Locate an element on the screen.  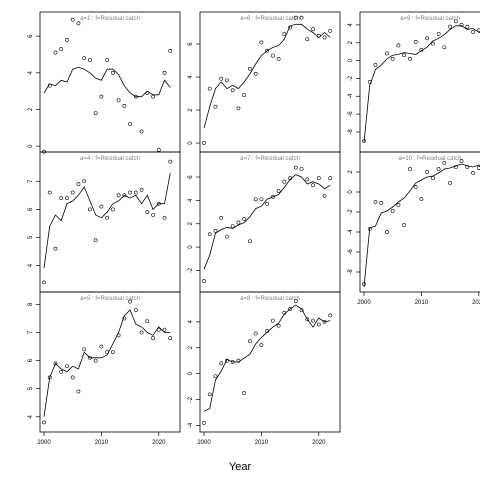
x-axis-label: Year is located at coordinates (240, 467).